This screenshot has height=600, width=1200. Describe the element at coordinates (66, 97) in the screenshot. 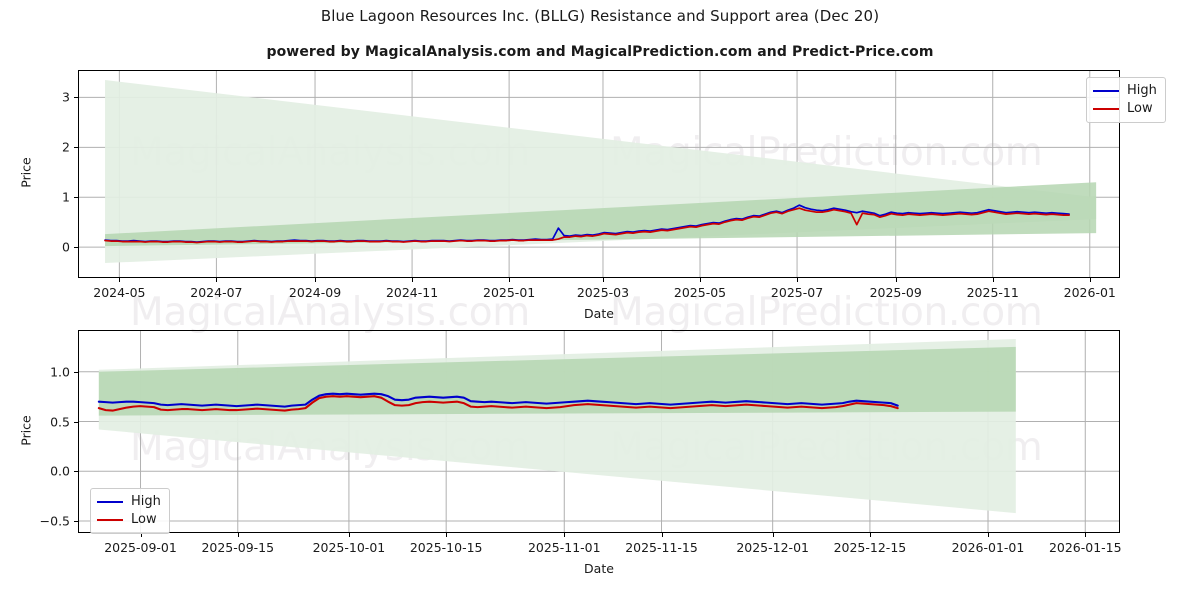

I see `y-axis-tick-label: 3` at that location.